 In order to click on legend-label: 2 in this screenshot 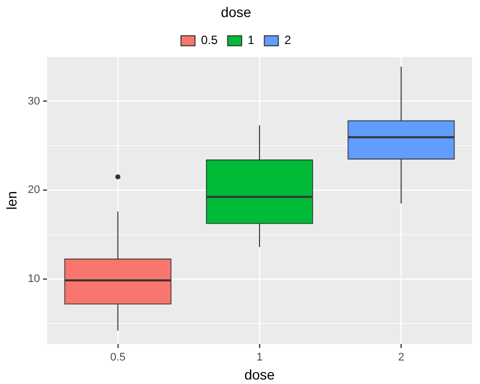, I will do `click(288, 40)`.